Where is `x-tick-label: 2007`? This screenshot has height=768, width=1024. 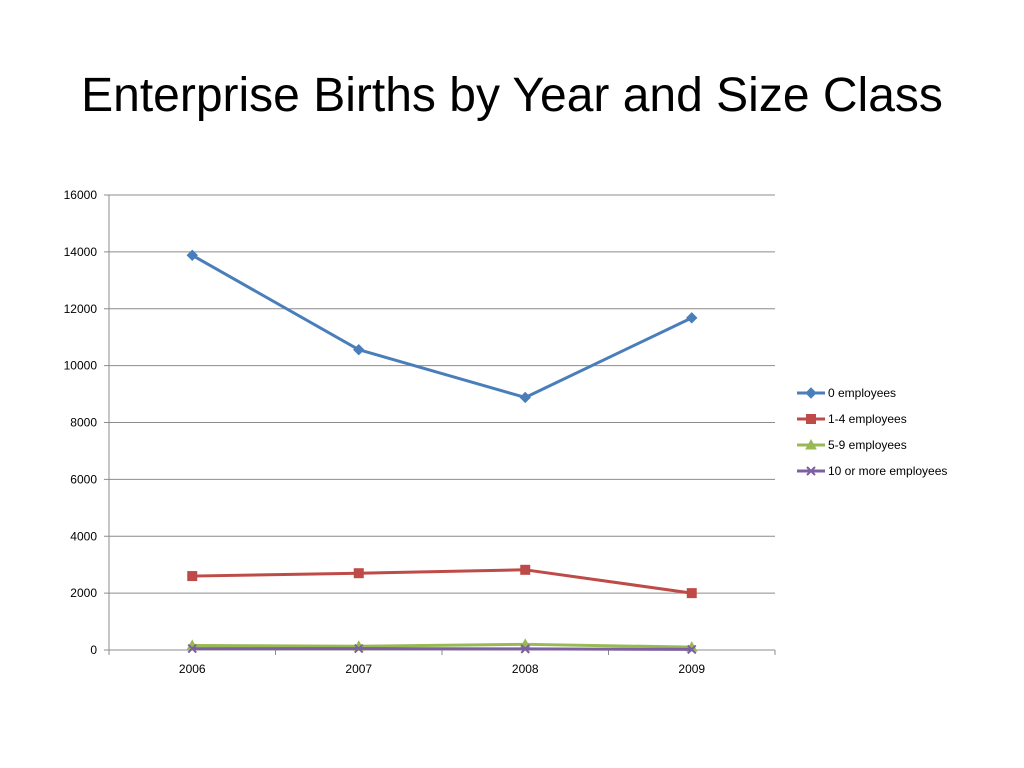 x-tick-label: 2007 is located at coordinates (358, 669).